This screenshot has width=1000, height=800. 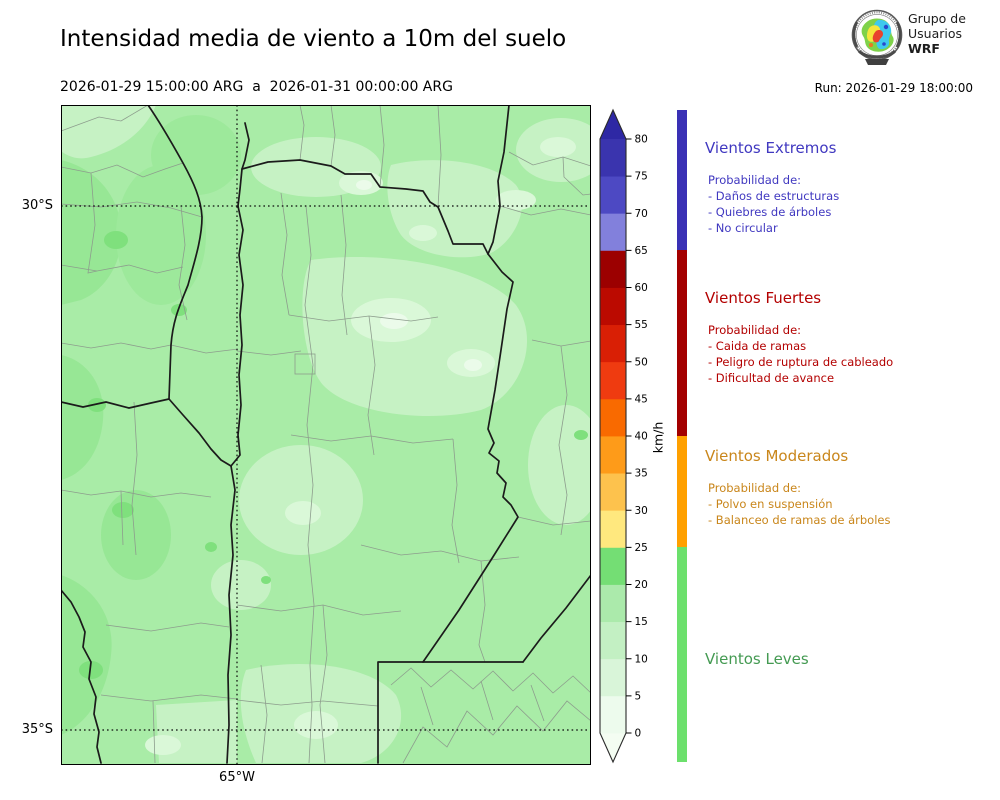 What do you see at coordinates (641, 140) in the screenshot?
I see `colorbar-tick-label: 80` at bounding box center [641, 140].